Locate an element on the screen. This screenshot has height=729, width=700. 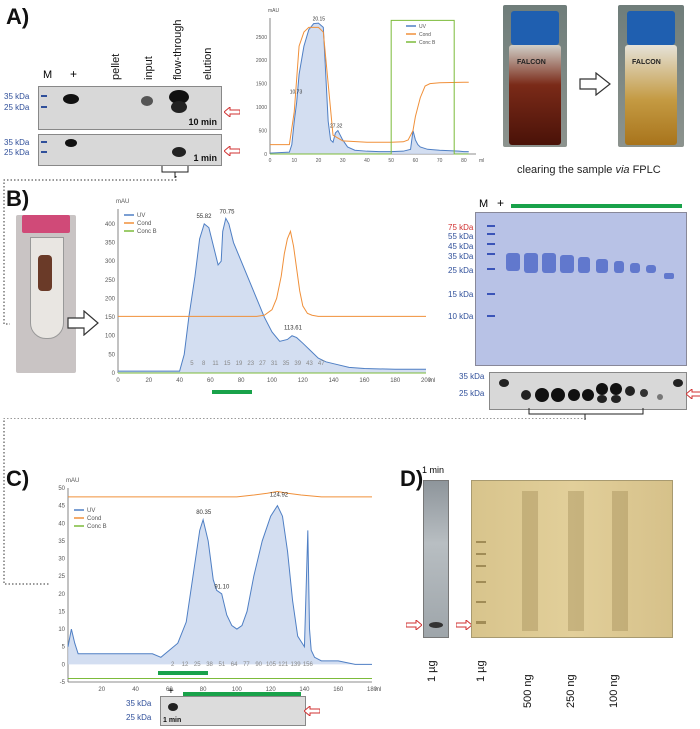
x-tick-label: 180 is located at coordinates (372, 690).